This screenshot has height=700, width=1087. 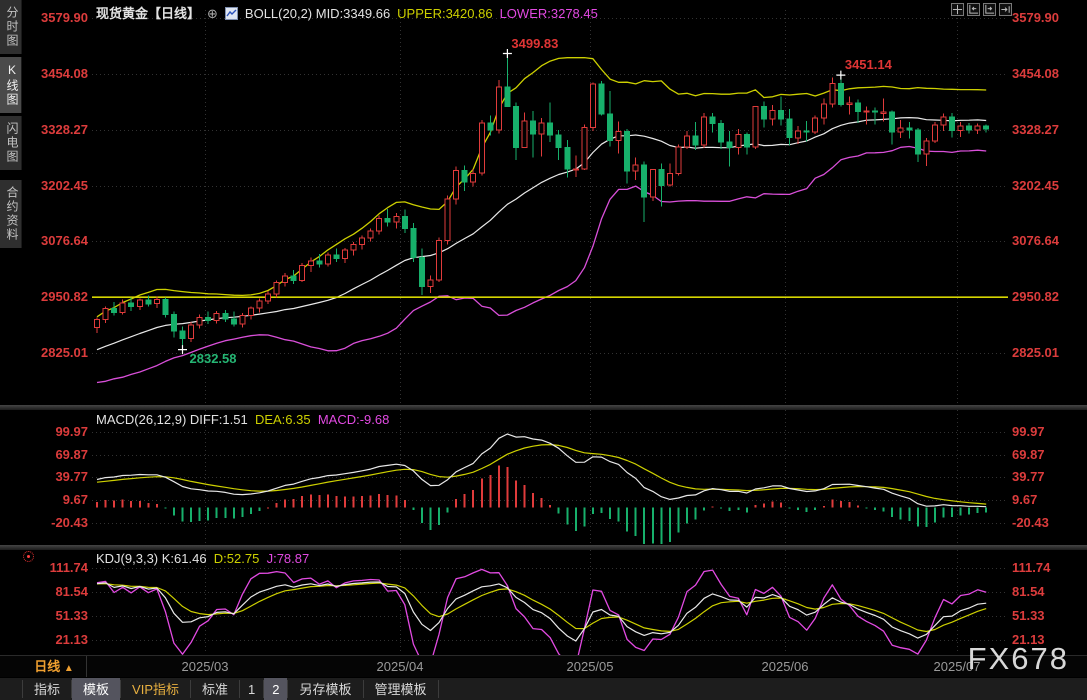 What do you see at coordinates (400, 666) in the screenshot?
I see `x-axis-date-label: 2025/04` at bounding box center [400, 666].